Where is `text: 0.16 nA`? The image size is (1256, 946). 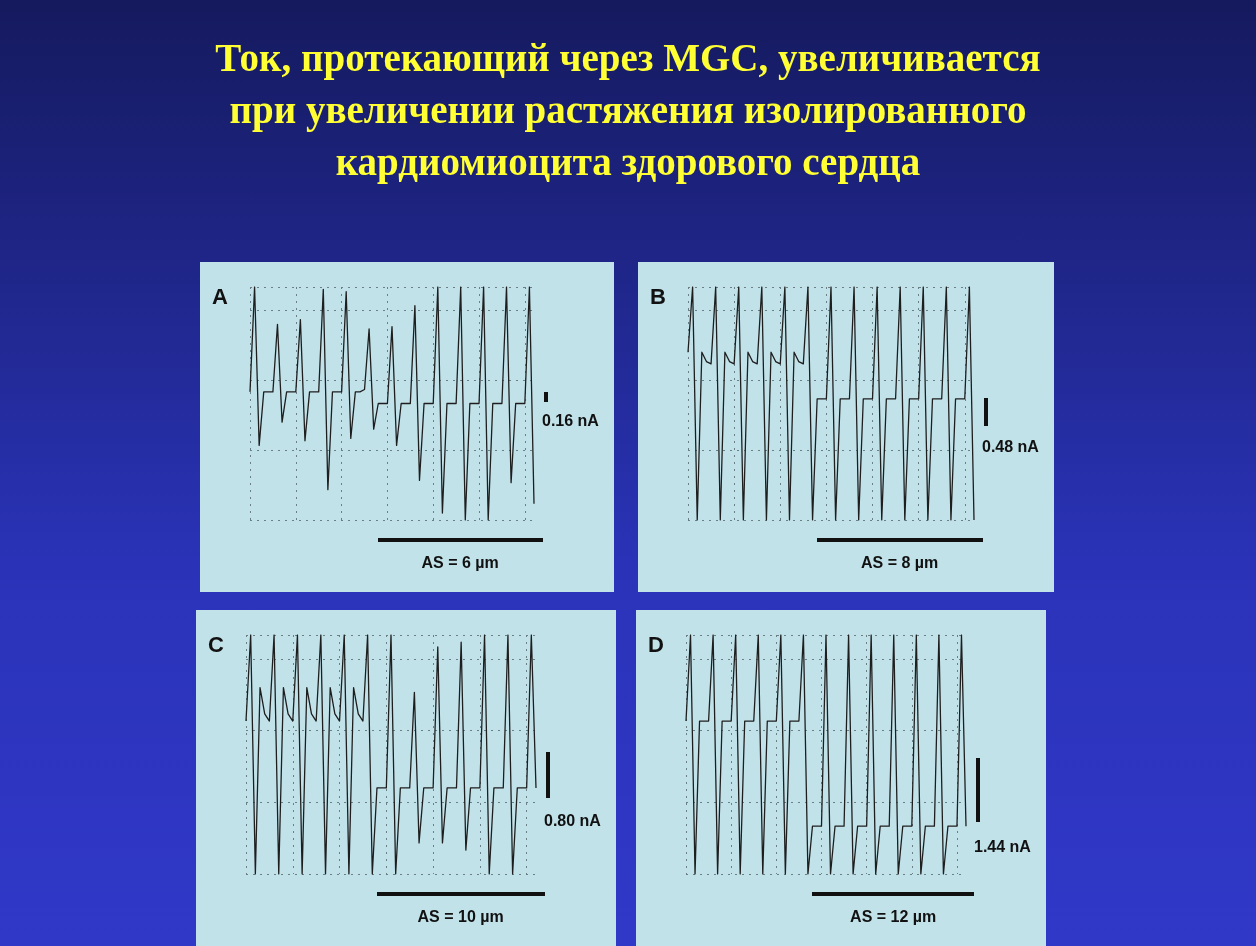
text: 0.16 nA is located at coordinates (570, 421).